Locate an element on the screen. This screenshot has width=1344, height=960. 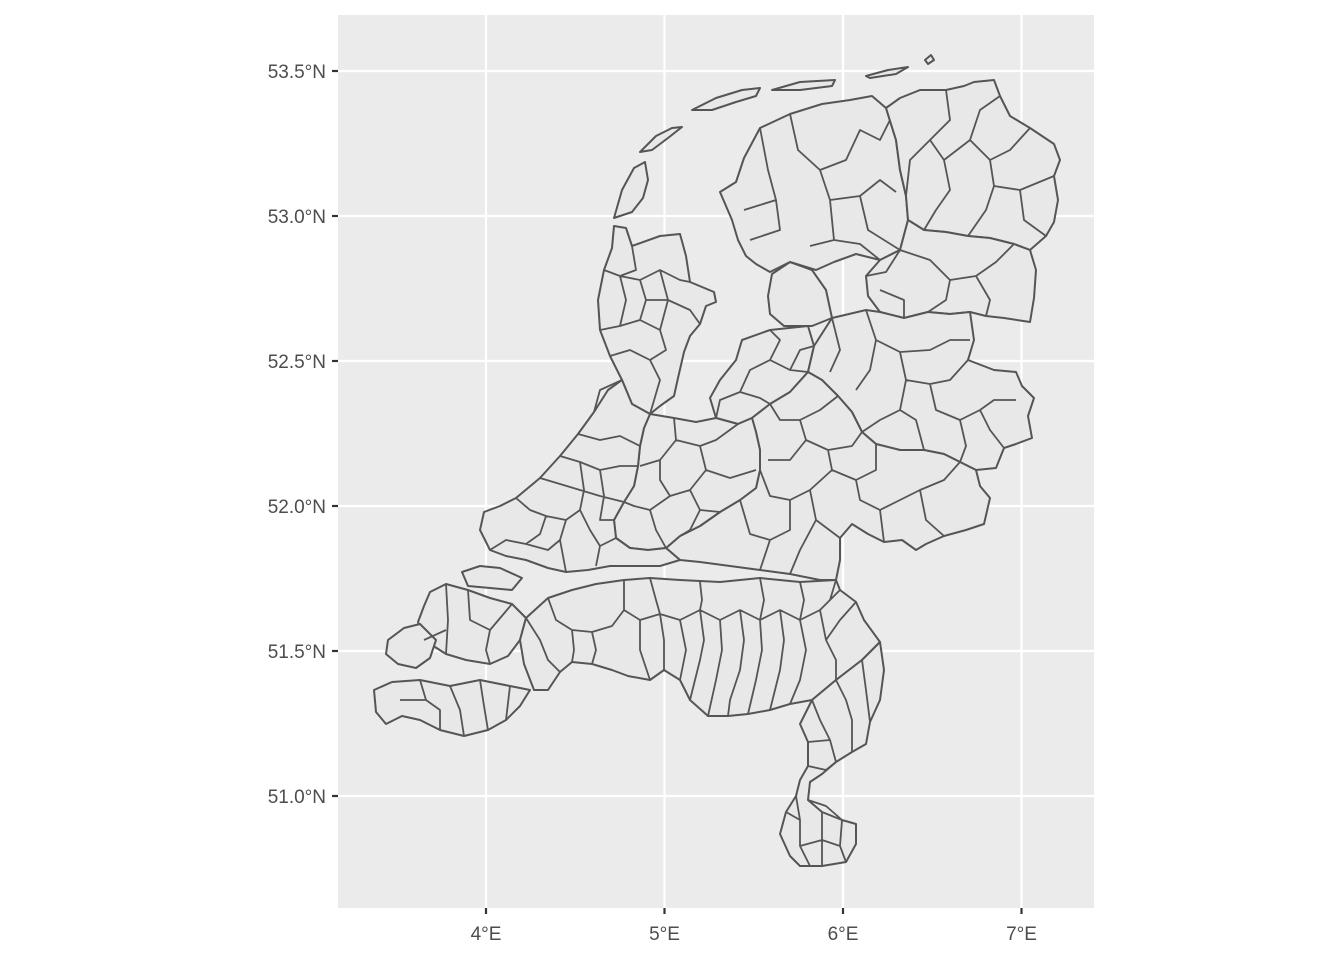
rottumeroog-polygon is located at coordinates (929, 59).